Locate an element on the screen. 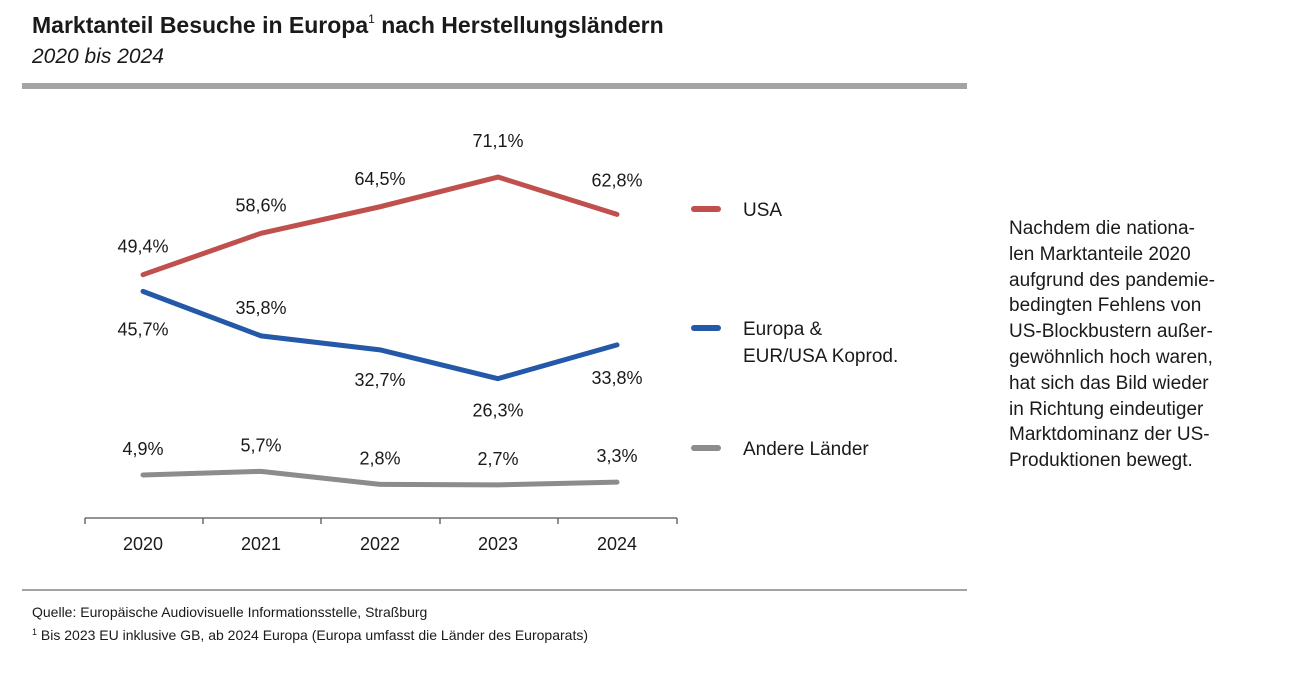 This screenshot has height=677, width=1306. x-tick-label-2023: 2023 is located at coordinates (498, 544).